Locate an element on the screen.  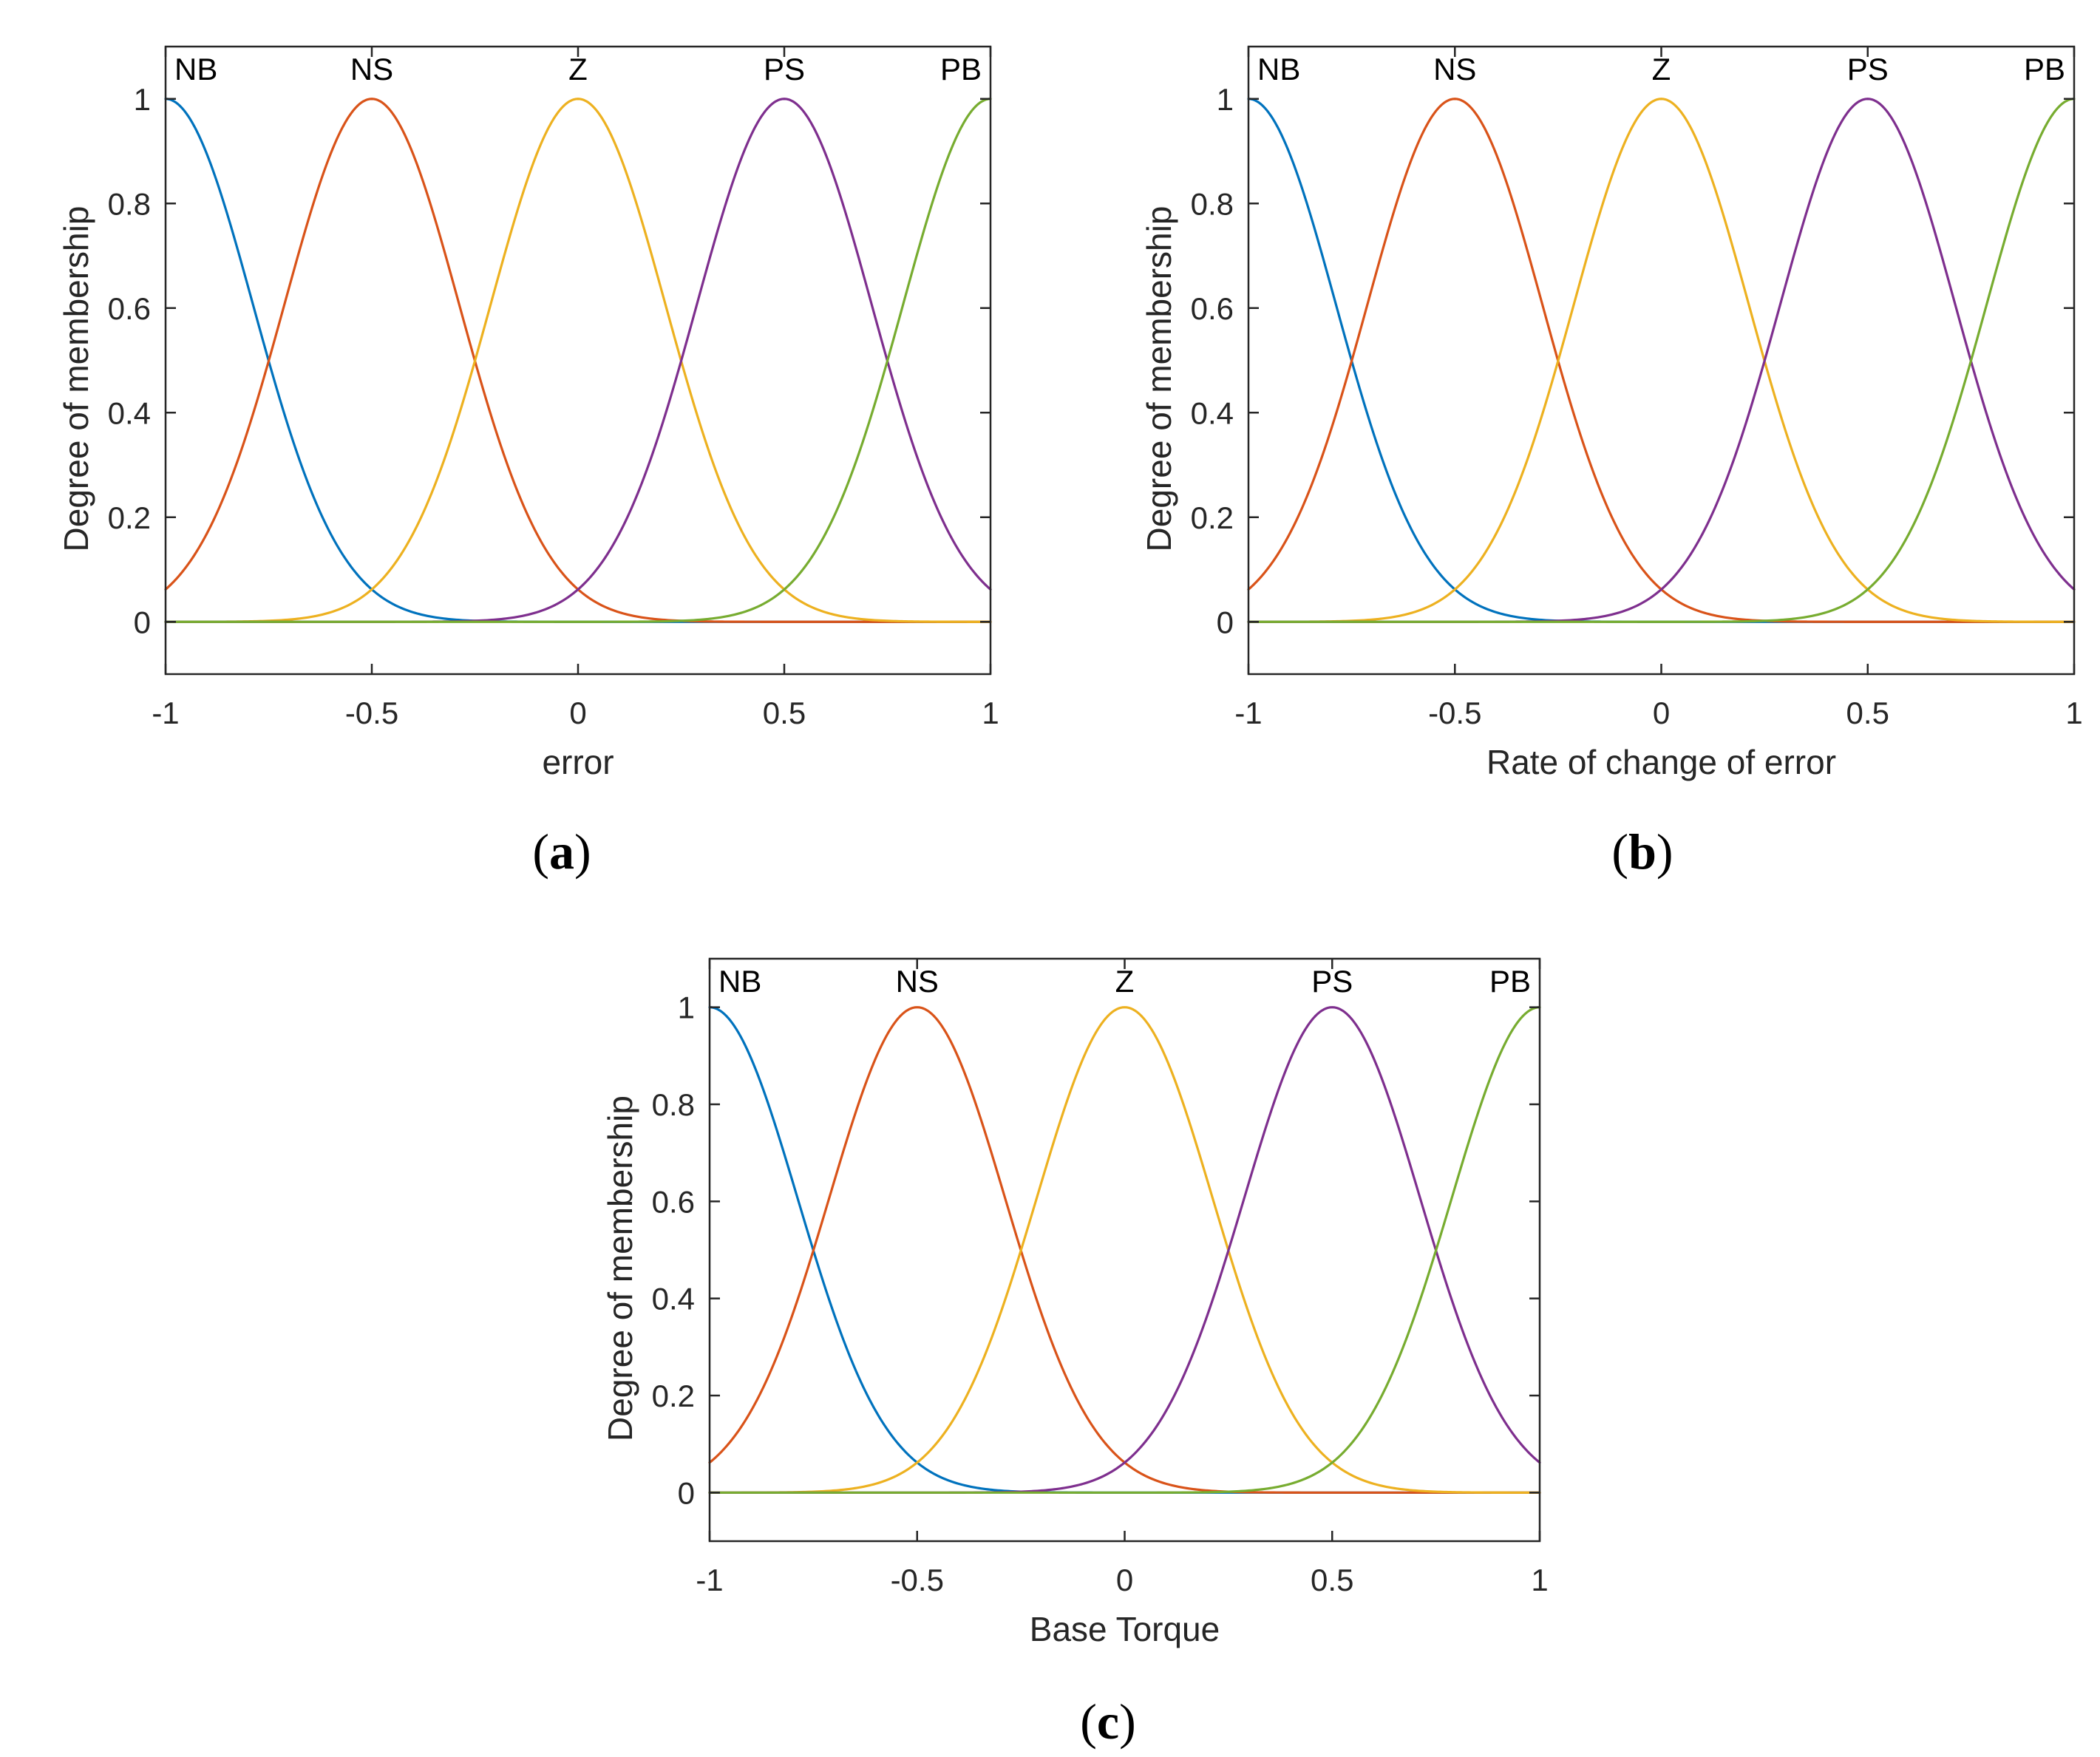
panel-a-series-ns-line is located at coordinates (578, 360).